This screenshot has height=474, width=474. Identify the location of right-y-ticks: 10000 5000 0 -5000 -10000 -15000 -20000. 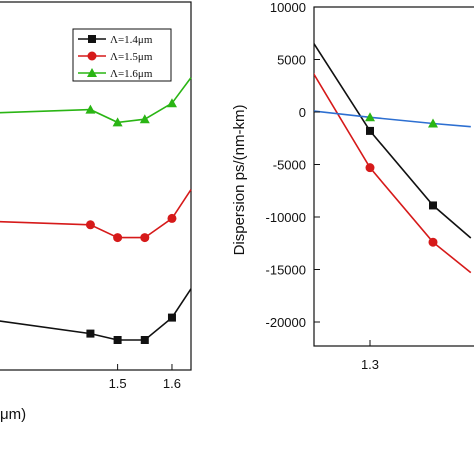
(293, 165).